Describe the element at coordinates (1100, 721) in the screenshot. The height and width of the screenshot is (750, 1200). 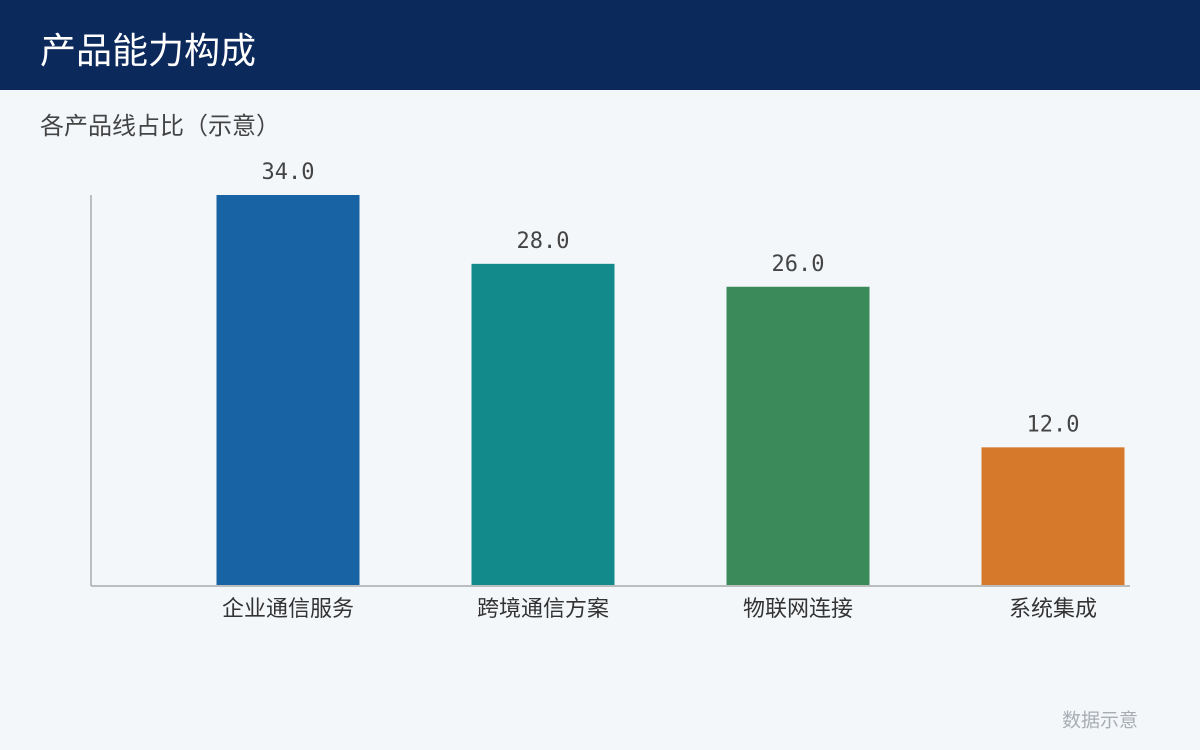
I see `footer-note: 数据示意` at that location.